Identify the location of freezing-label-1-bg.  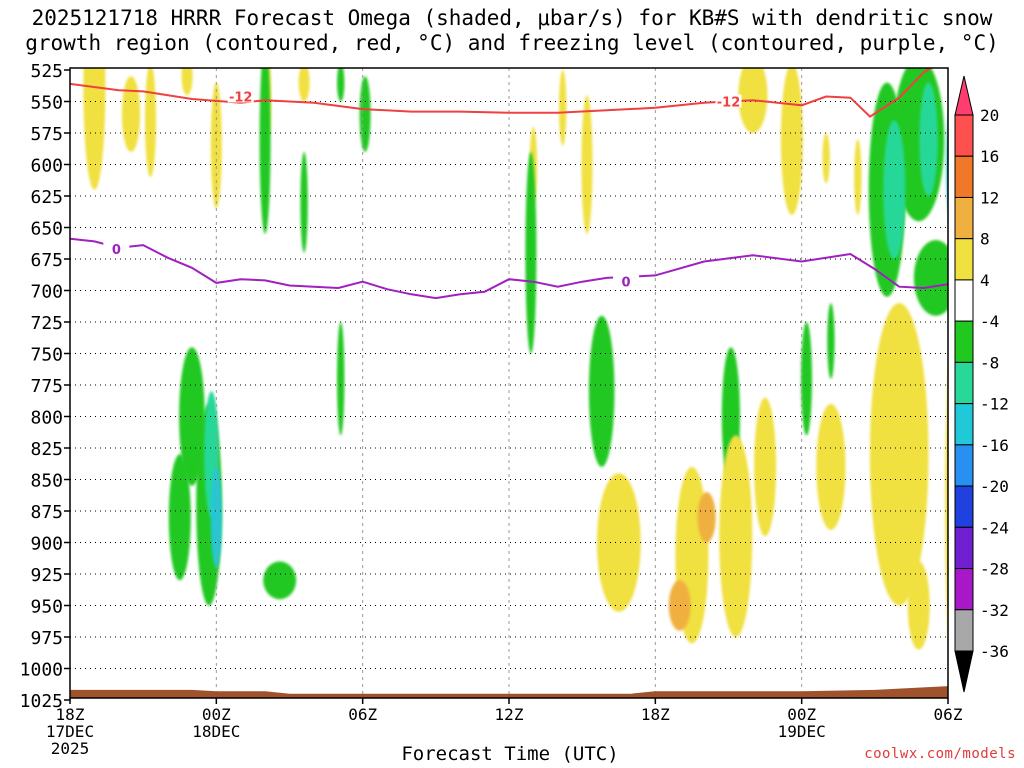
(116, 248).